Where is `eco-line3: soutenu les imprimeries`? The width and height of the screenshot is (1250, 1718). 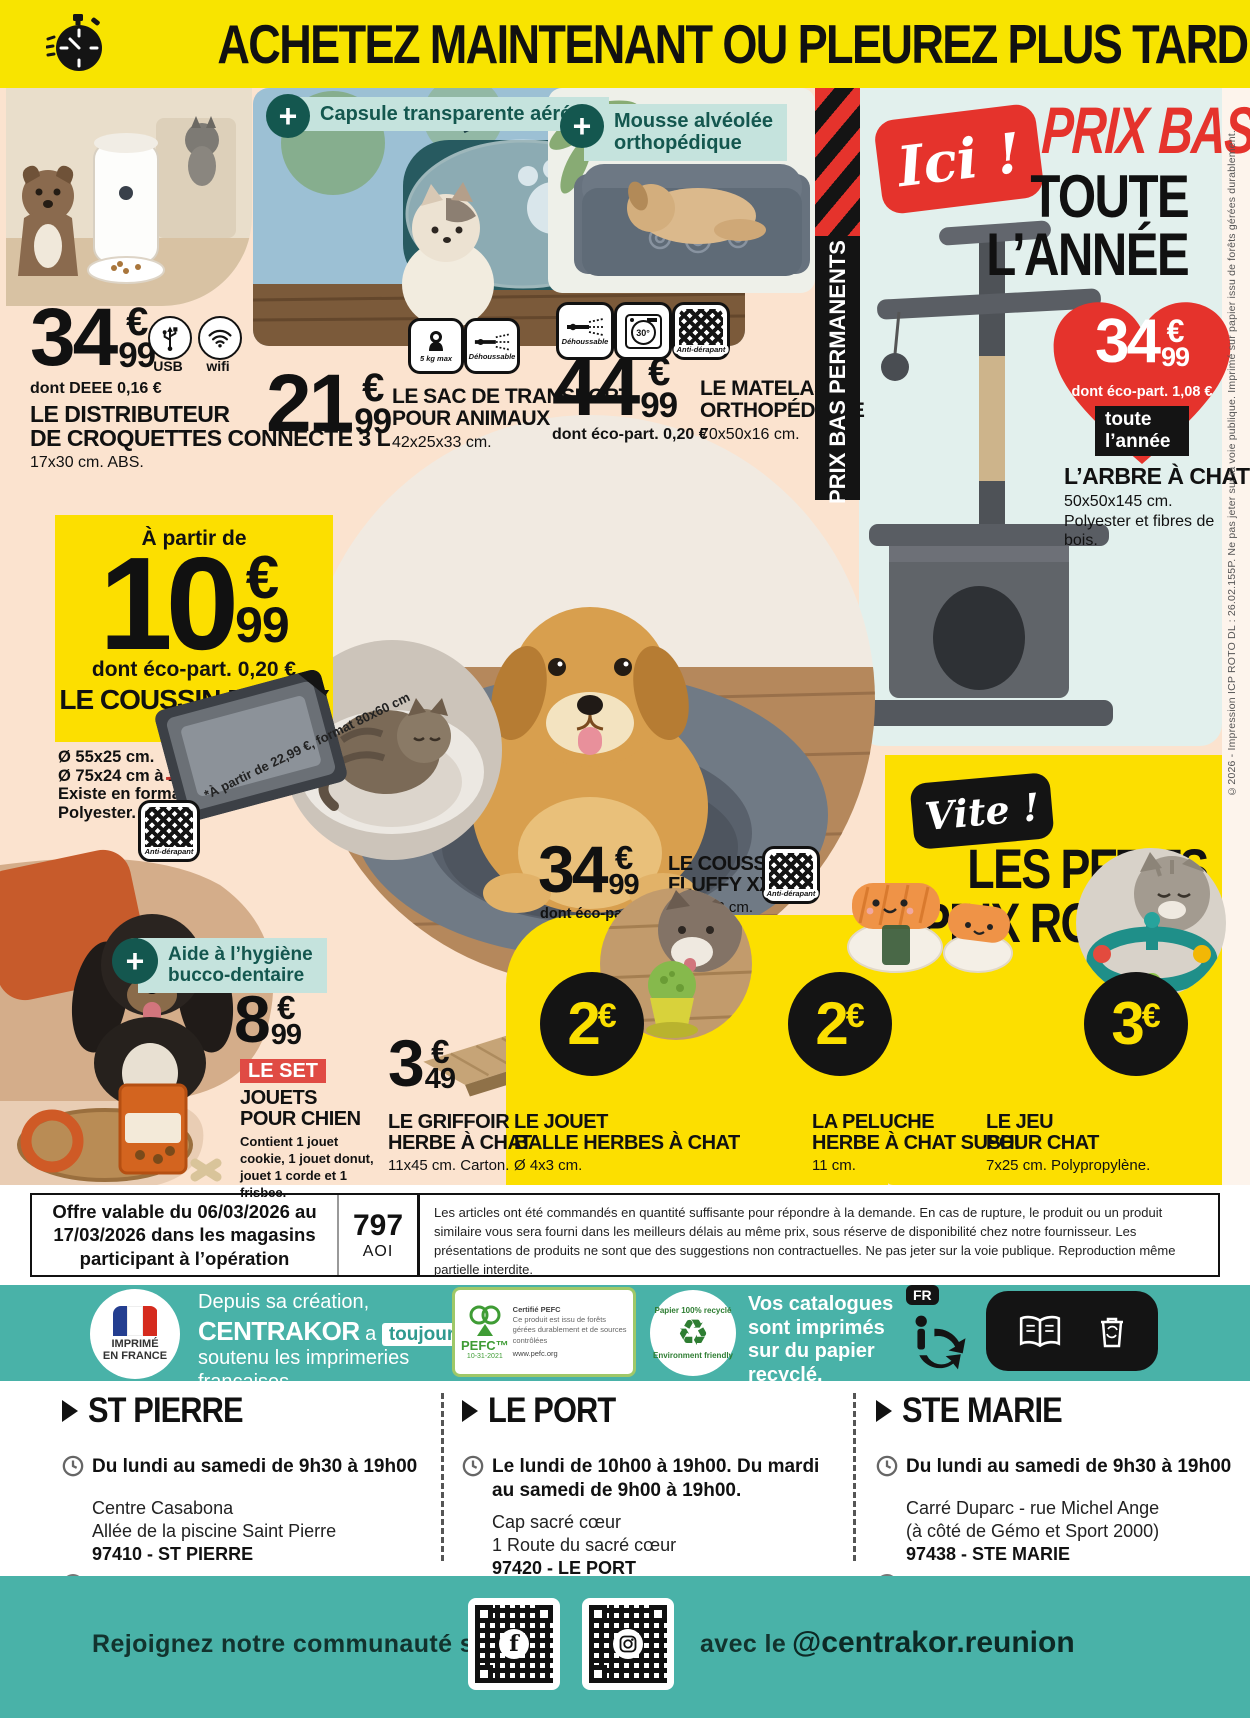 eco-line3: soutenu les imprimeries is located at coordinates (304, 1358).